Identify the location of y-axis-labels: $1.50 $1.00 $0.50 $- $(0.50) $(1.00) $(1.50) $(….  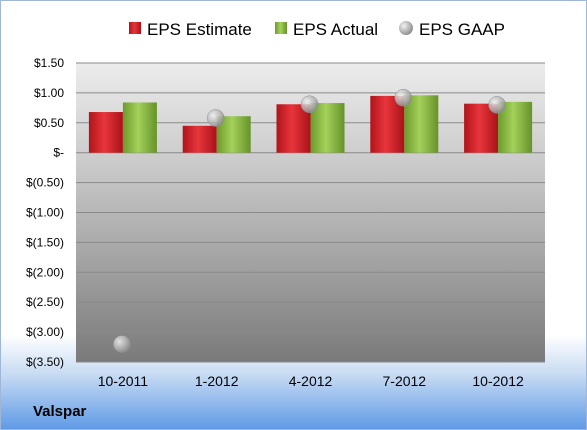
(45, 212).